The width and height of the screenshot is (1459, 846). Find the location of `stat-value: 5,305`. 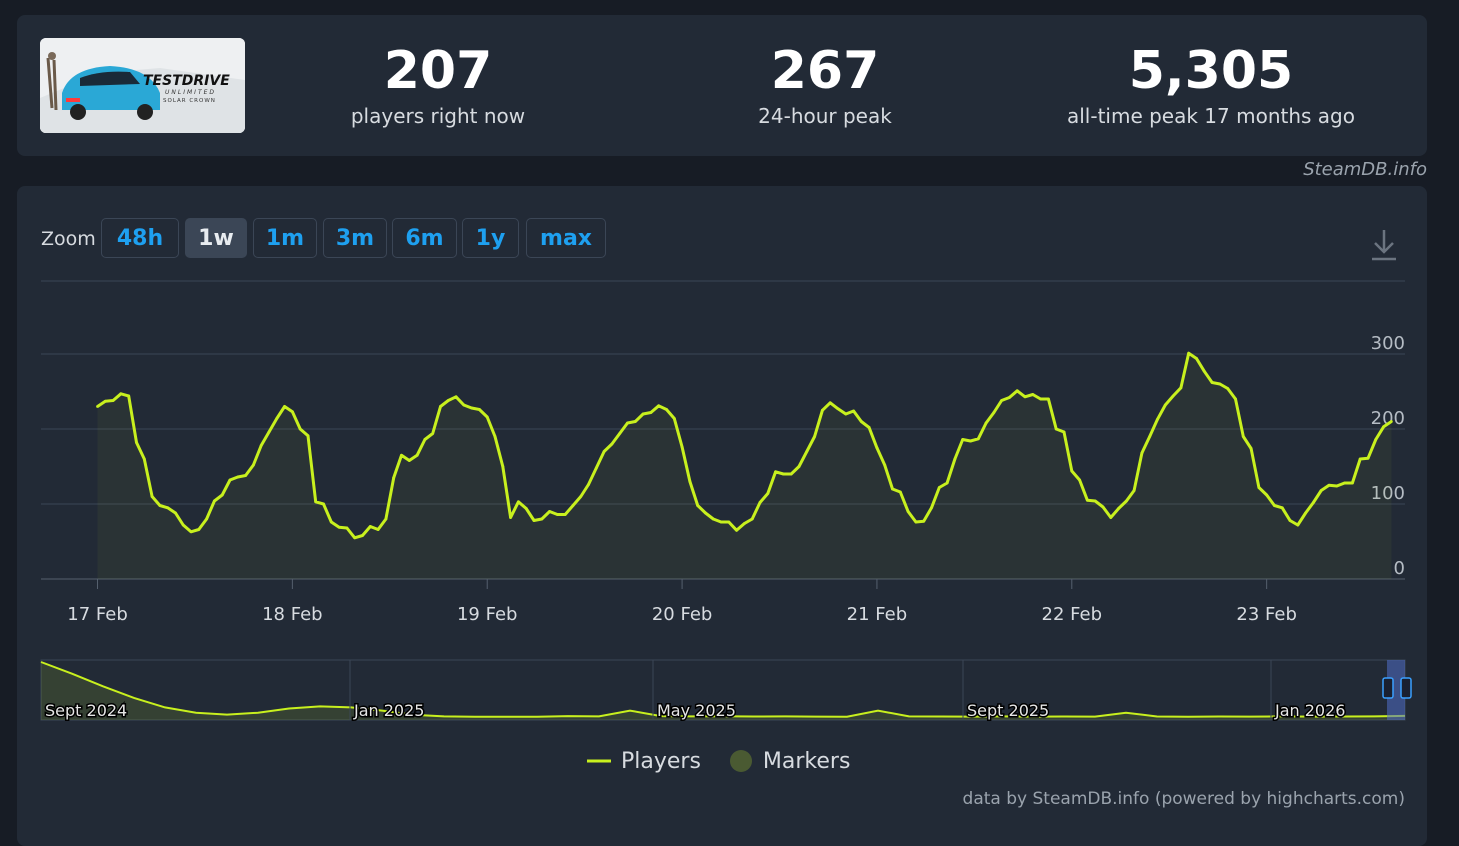

stat-value: 5,305 is located at coordinates (1211, 71).